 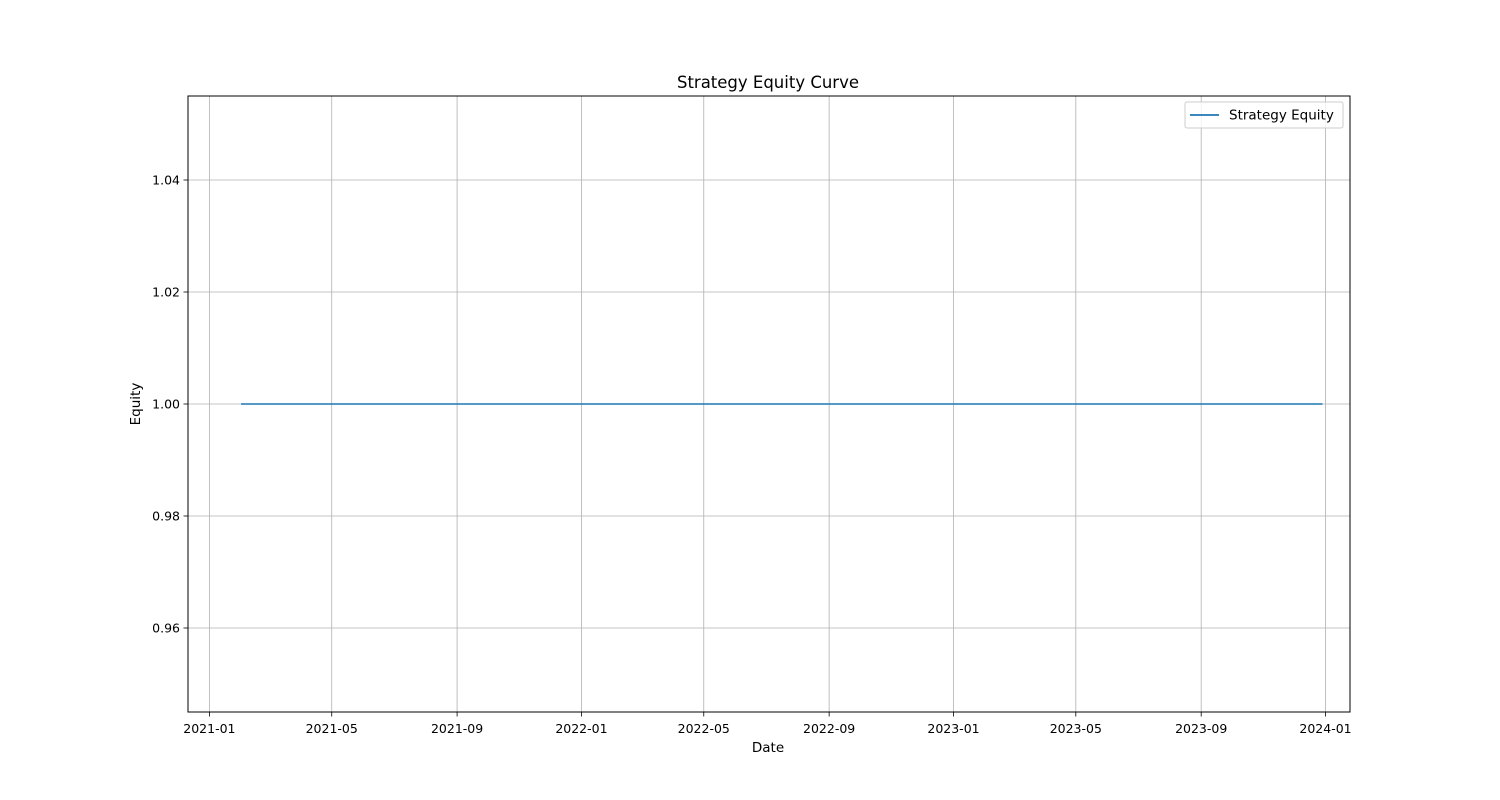 What do you see at coordinates (166, 292) in the screenshot?
I see `y-tick-label: 1.02` at bounding box center [166, 292].